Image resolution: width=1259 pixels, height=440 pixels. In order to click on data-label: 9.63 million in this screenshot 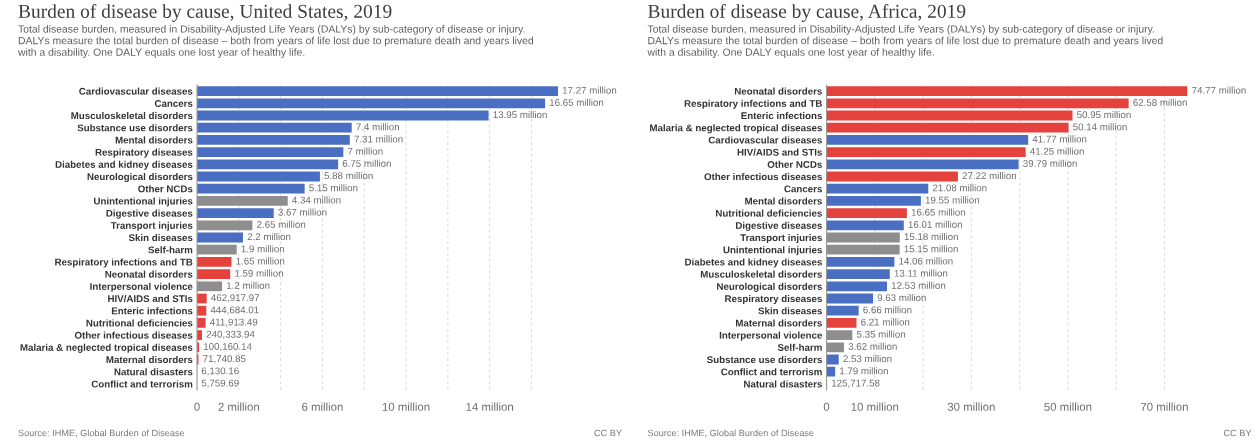, I will do `click(901, 297)`.